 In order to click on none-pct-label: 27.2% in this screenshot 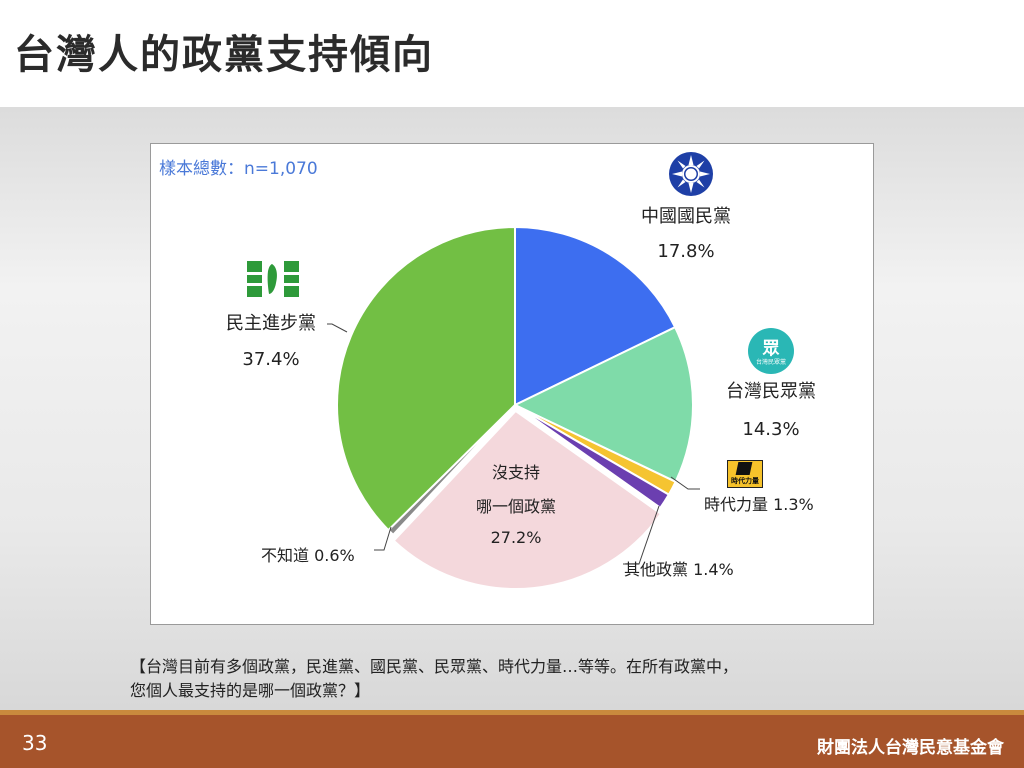, I will do `click(516, 537)`.